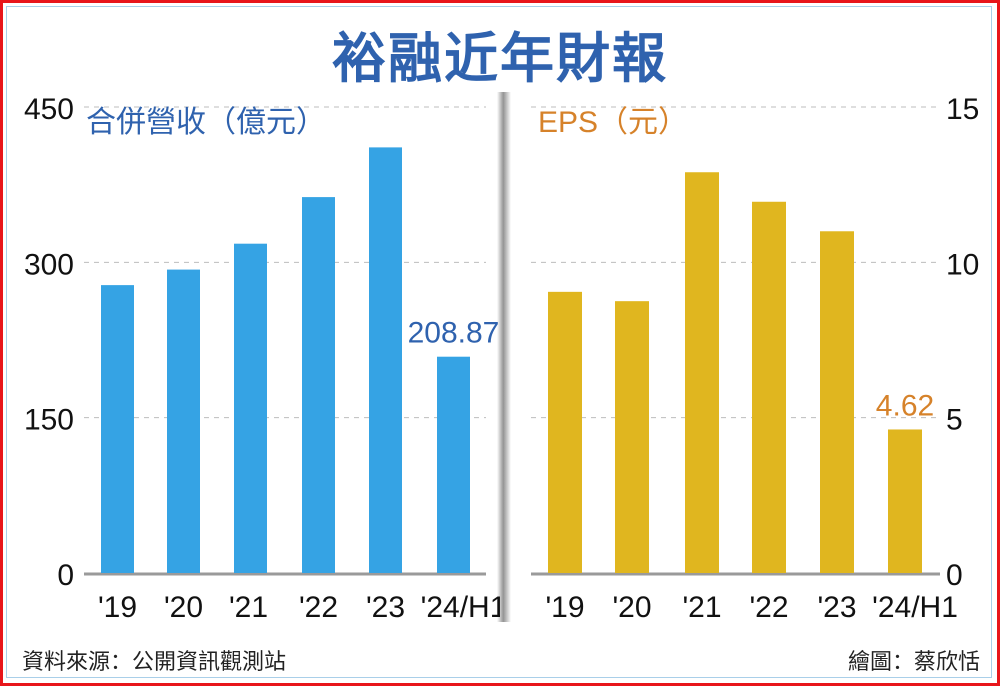 The height and width of the screenshot is (686, 1000). What do you see at coordinates (49, 420) in the screenshot?
I see `y-tick-label: 150` at bounding box center [49, 420].